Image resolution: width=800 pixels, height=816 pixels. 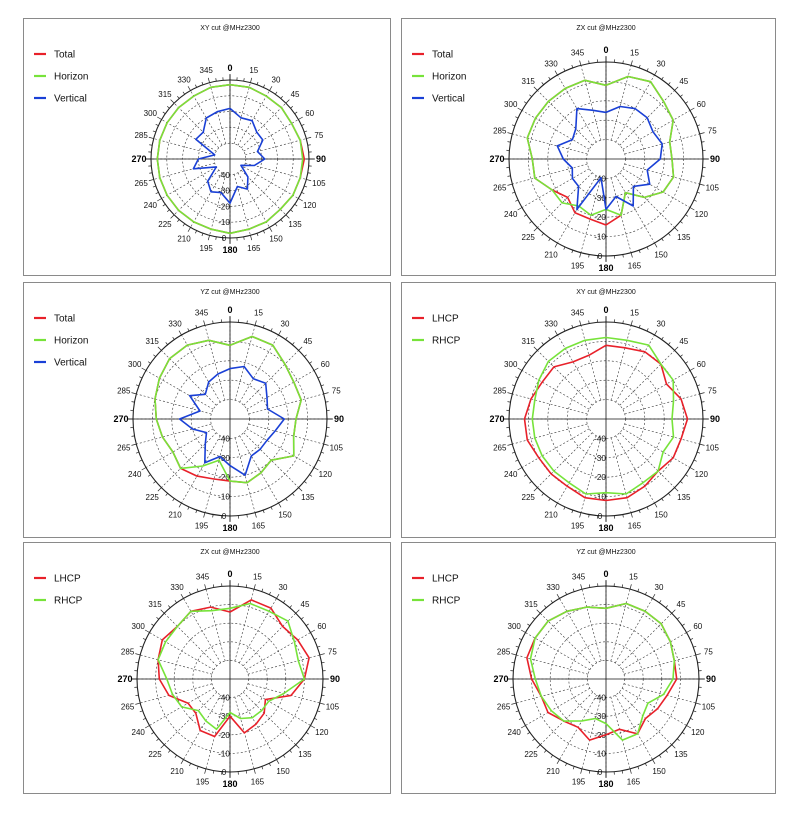 I want to click on angle-label: 315, so click(x=531, y=604).